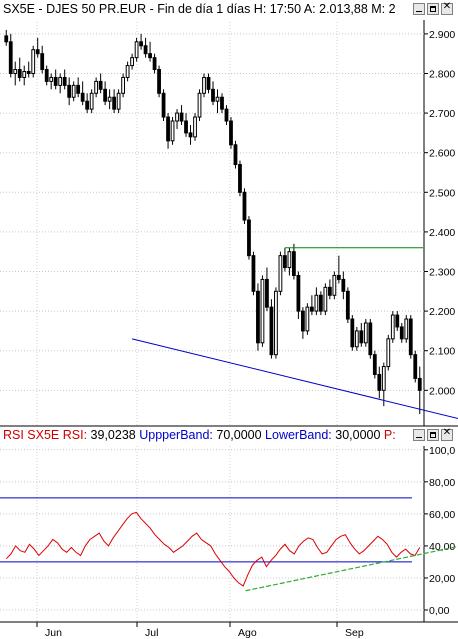 The height and width of the screenshot is (639, 458). What do you see at coordinates (447, 434) in the screenshot?
I see `rsi-close-icon: ✕` at bounding box center [447, 434].